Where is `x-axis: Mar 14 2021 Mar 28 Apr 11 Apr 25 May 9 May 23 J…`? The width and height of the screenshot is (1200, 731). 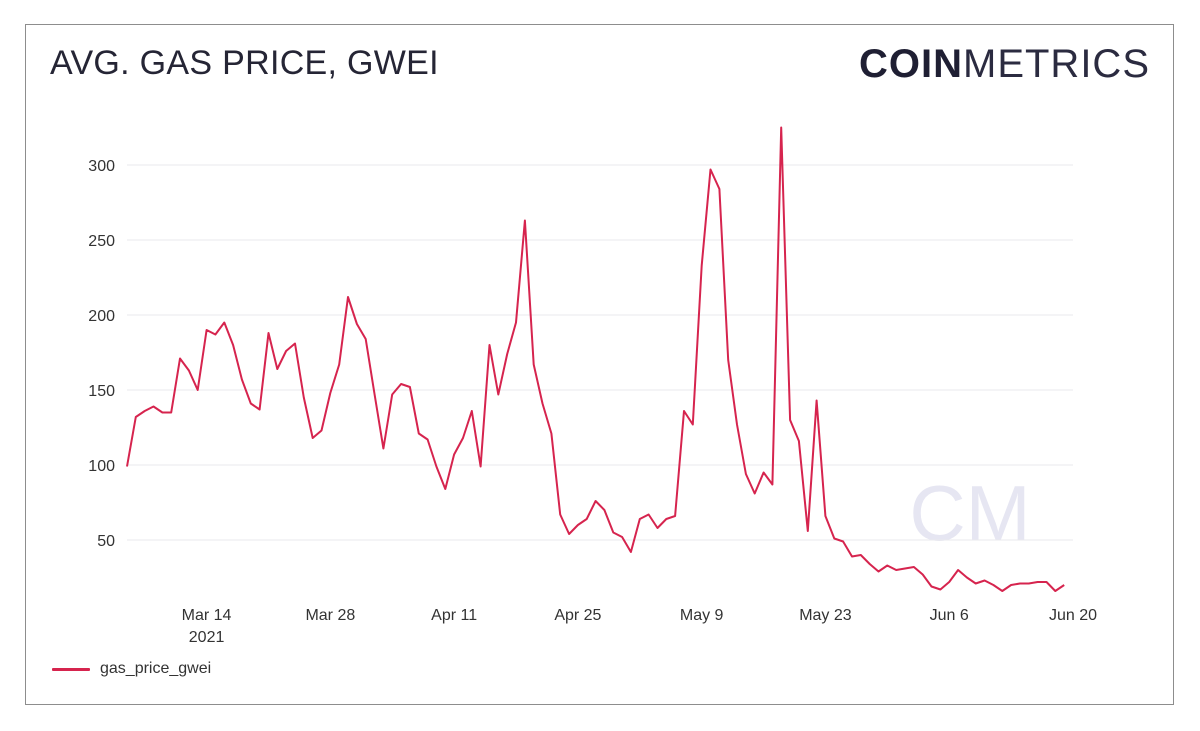
x-axis: Mar 14 2021 Mar 28 Apr 11 Apr 25 May 9 May 23 J… is located at coordinates (639, 626).